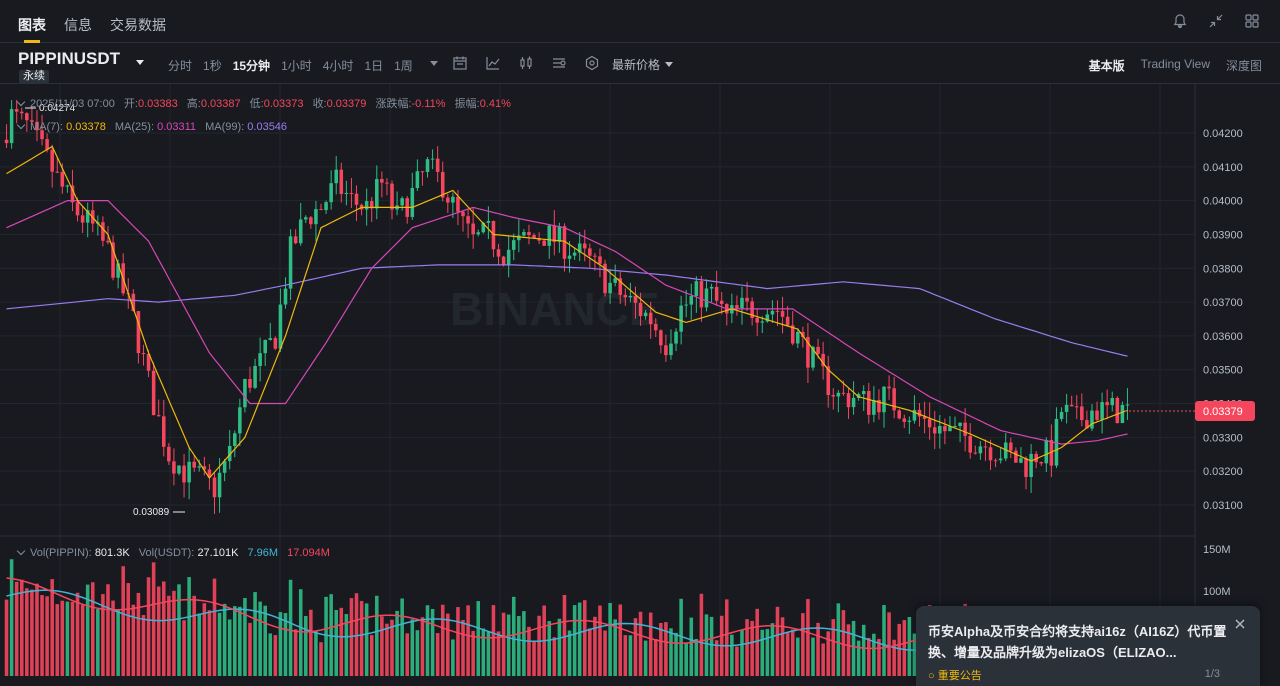 This screenshot has height=686, width=1280. What do you see at coordinates (403, 66) in the screenshot?
I see `interval-1w: 1周` at bounding box center [403, 66].